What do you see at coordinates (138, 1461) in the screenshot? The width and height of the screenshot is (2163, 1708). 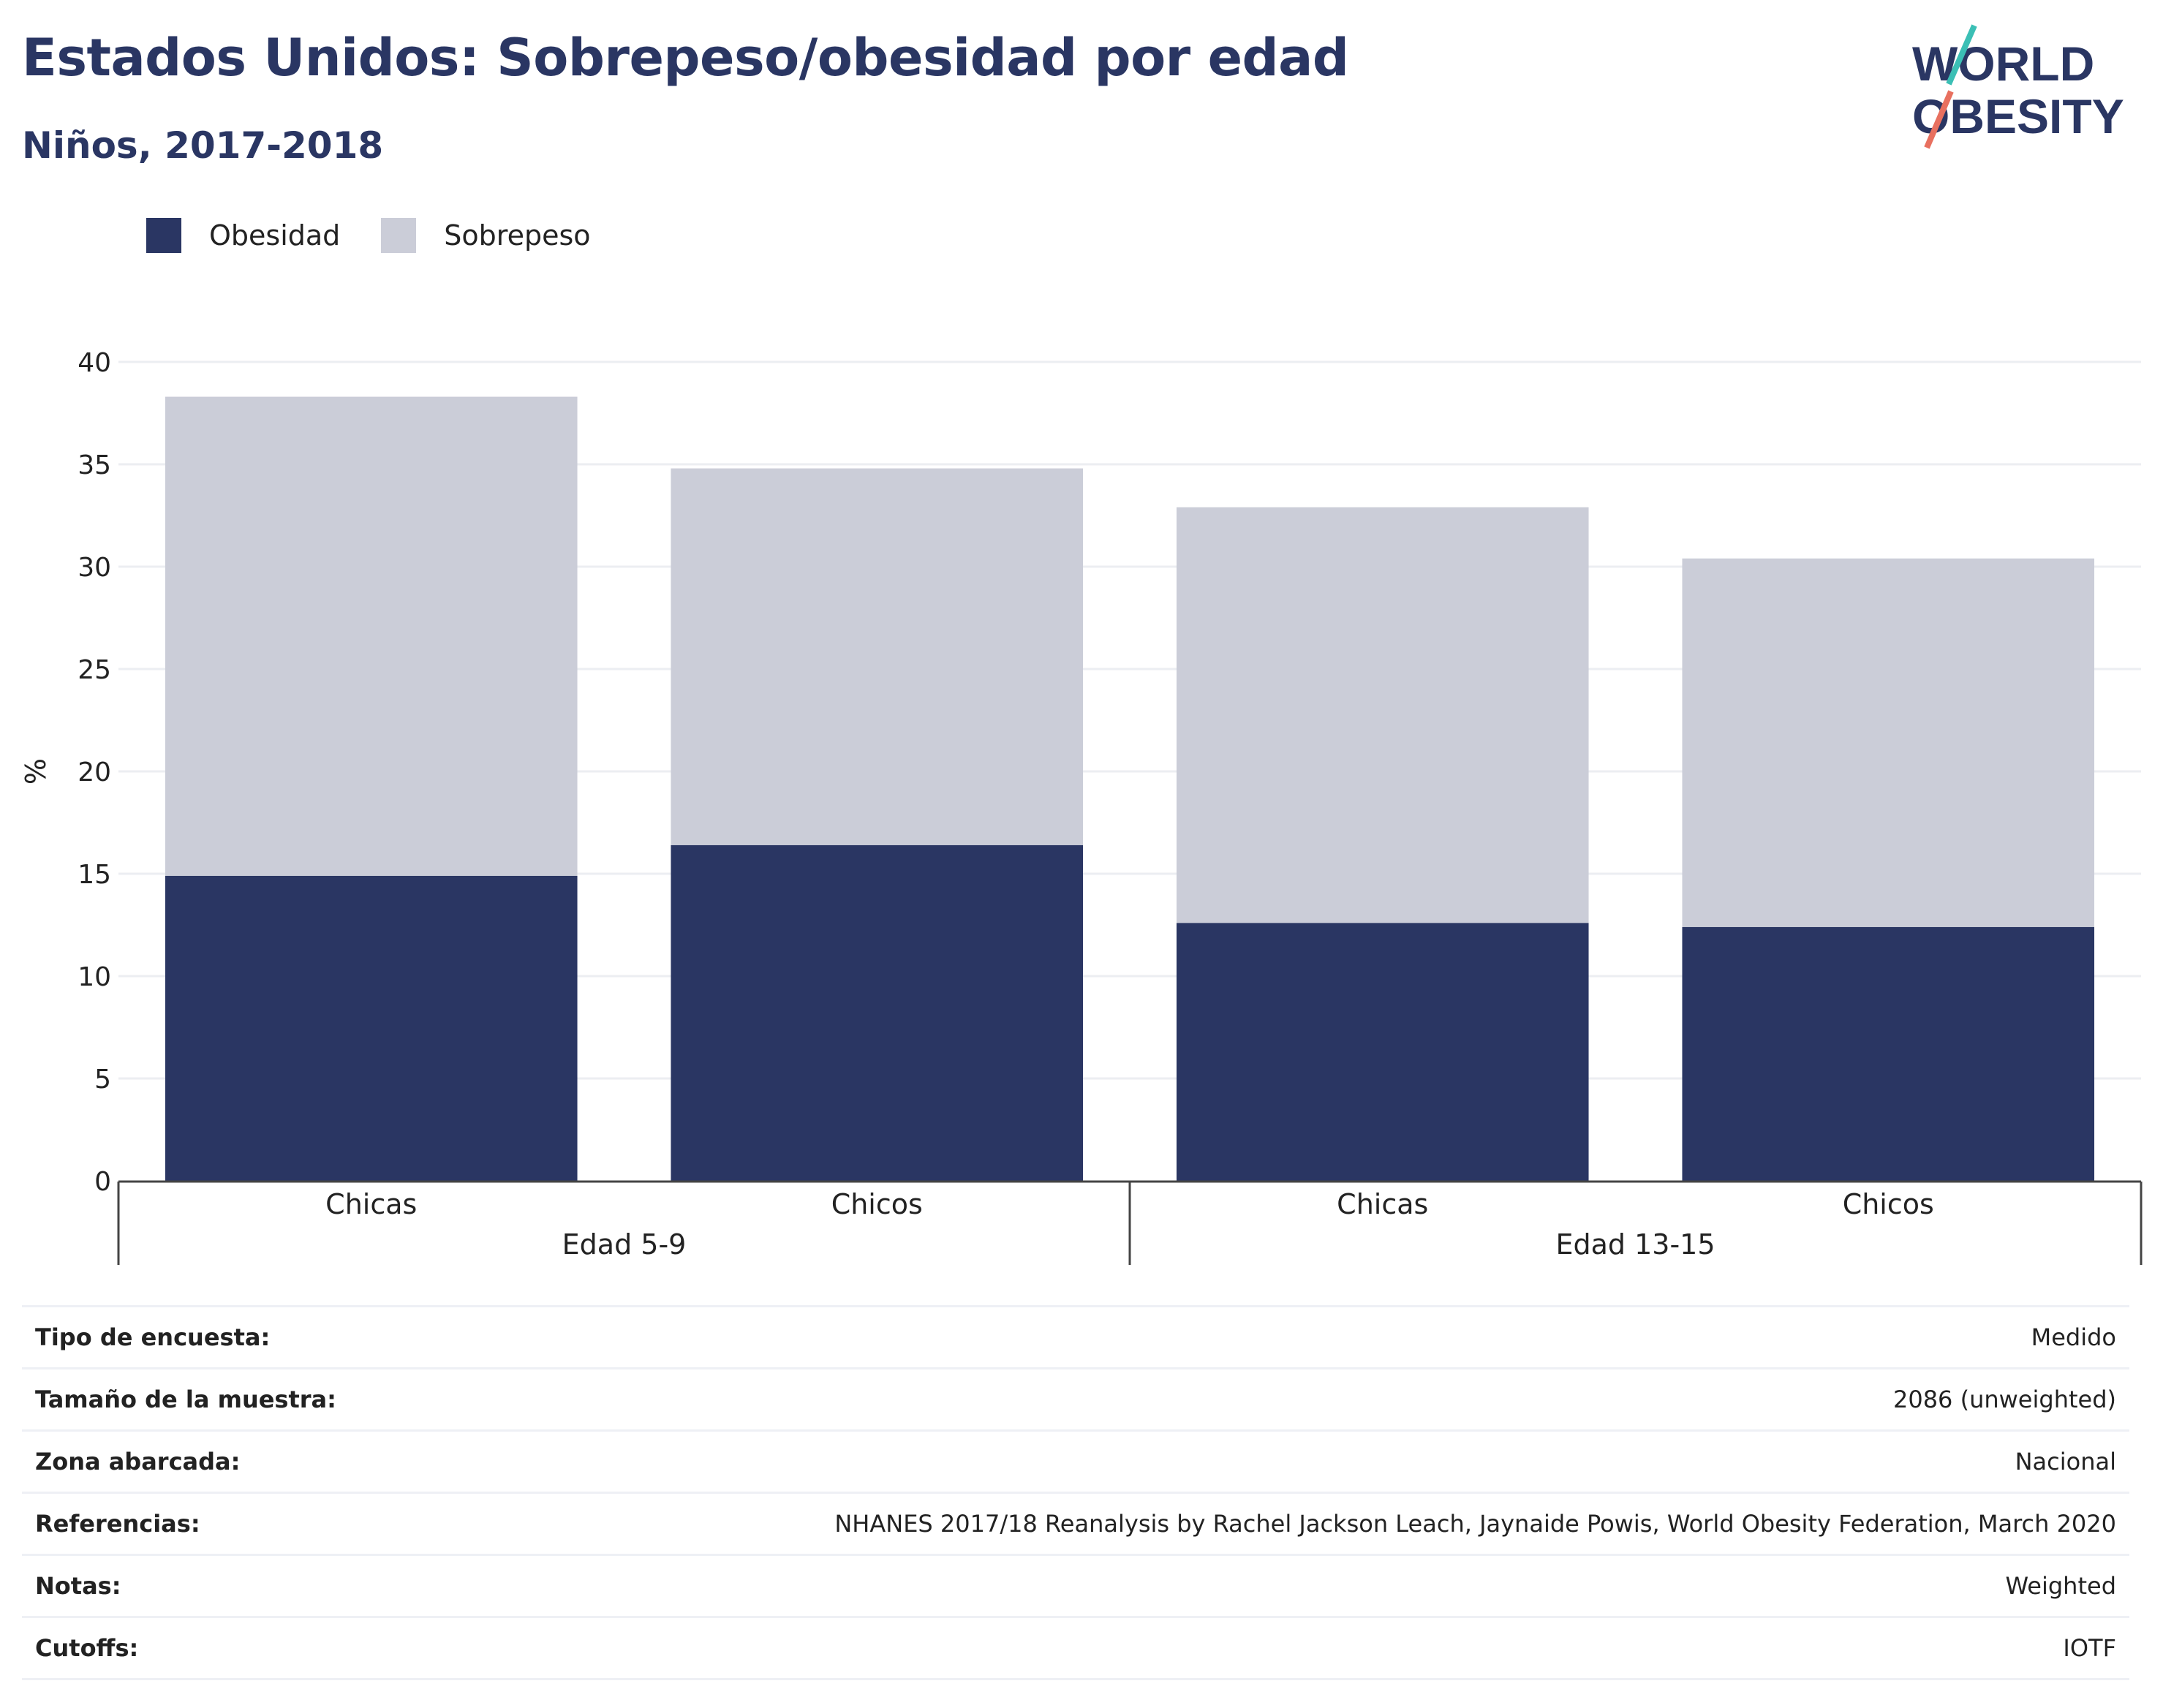 I see `info-key: Zona abarcada:` at bounding box center [138, 1461].